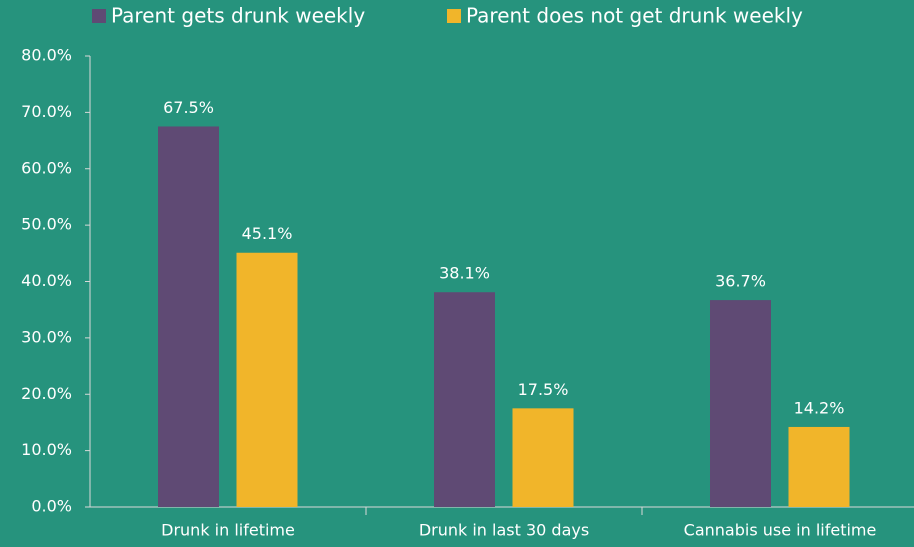 The width and height of the screenshot is (914, 547). Describe the element at coordinates (634, 16) in the screenshot. I see `legend-label: Parent does not get drunk weekly` at that location.